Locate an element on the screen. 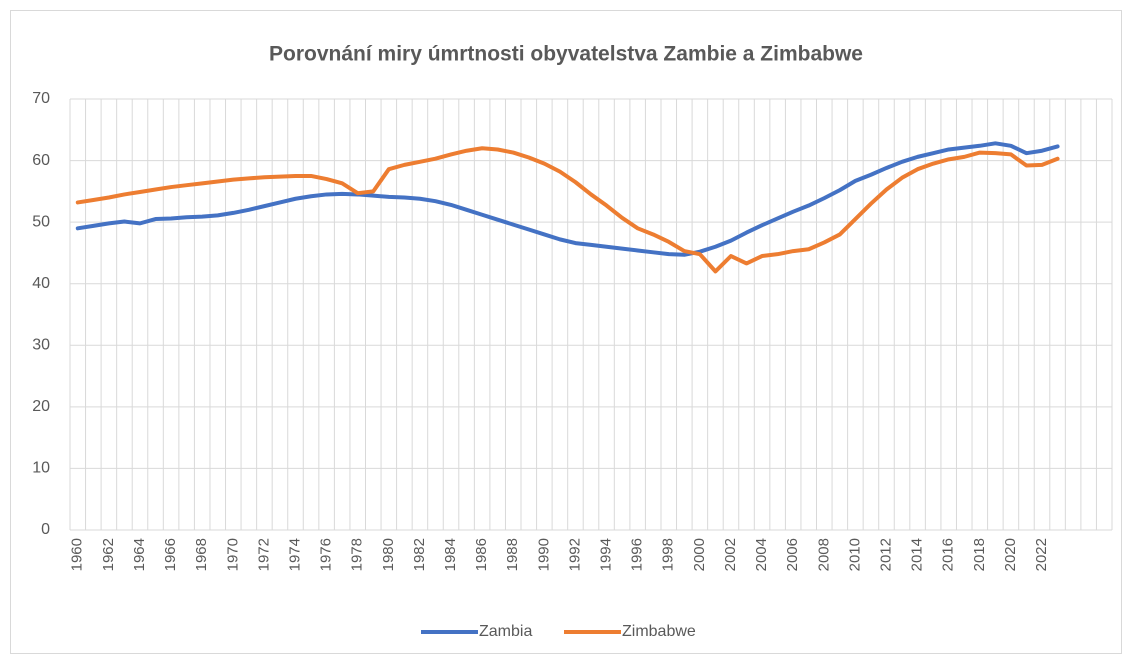 Image resolution: width=1132 pixels, height=664 pixels. x-tick-label: 1972 is located at coordinates (263, 554).